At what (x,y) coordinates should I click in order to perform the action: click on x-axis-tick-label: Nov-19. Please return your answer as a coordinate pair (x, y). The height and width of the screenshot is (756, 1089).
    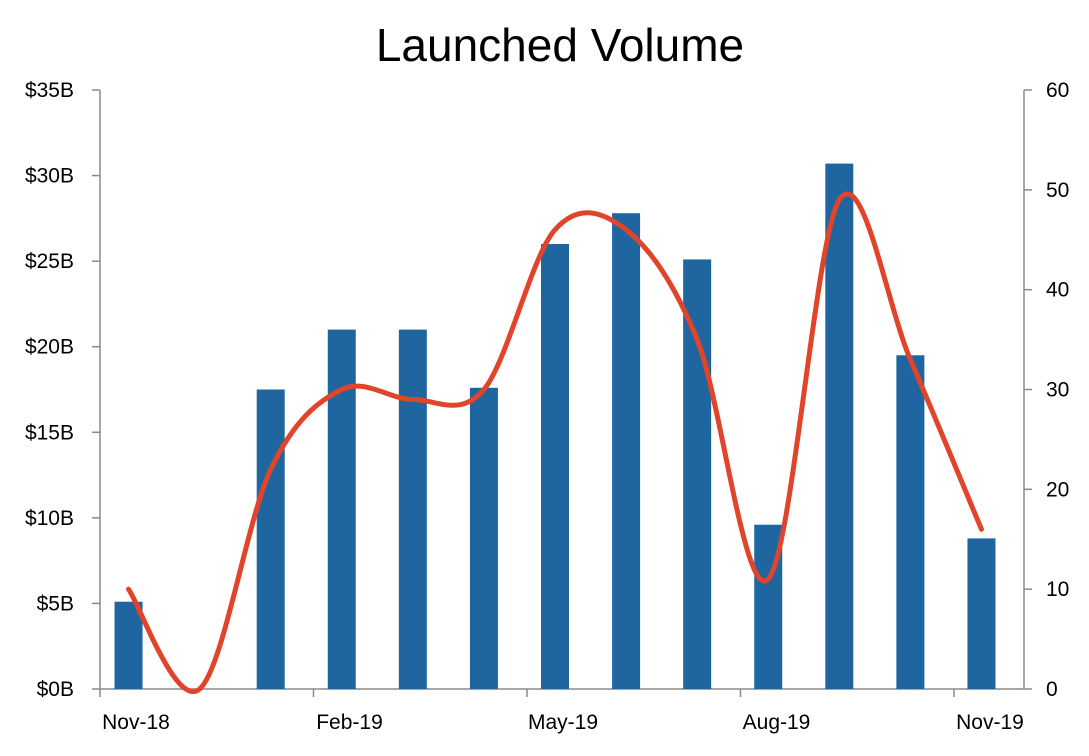
    Looking at the image, I should click on (990, 722).